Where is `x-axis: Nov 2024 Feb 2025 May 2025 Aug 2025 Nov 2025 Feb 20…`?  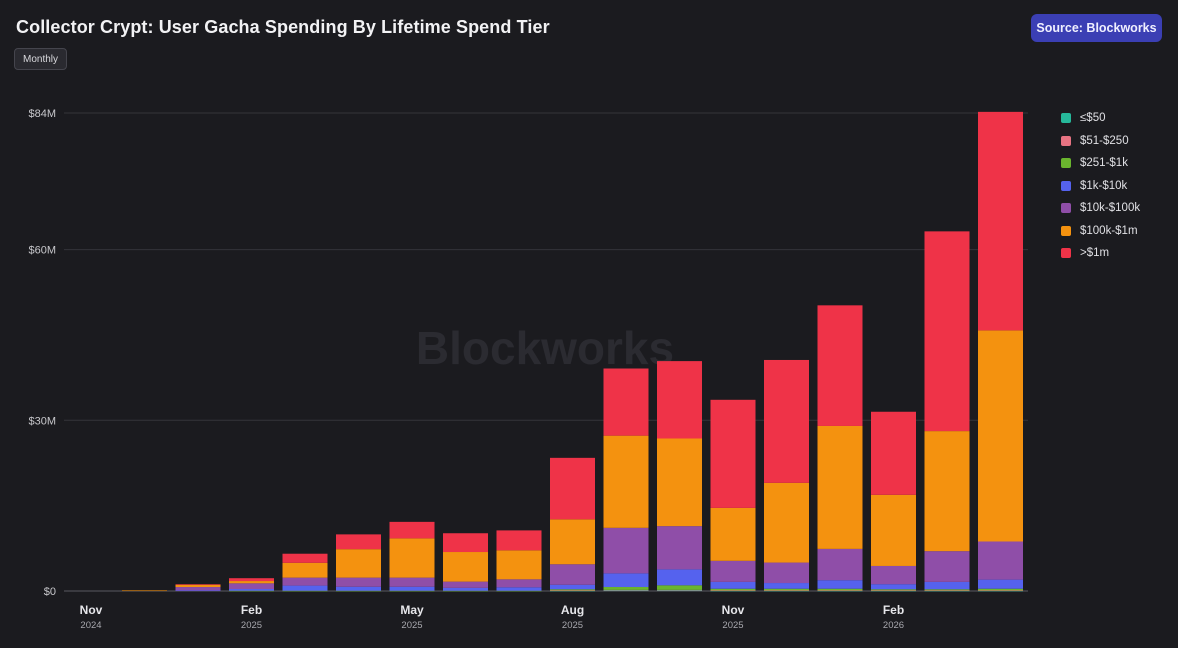
x-axis: Nov 2024 Feb 2025 May 2025 Aug 2025 Nov 2025 Feb 20… is located at coordinates (492, 617).